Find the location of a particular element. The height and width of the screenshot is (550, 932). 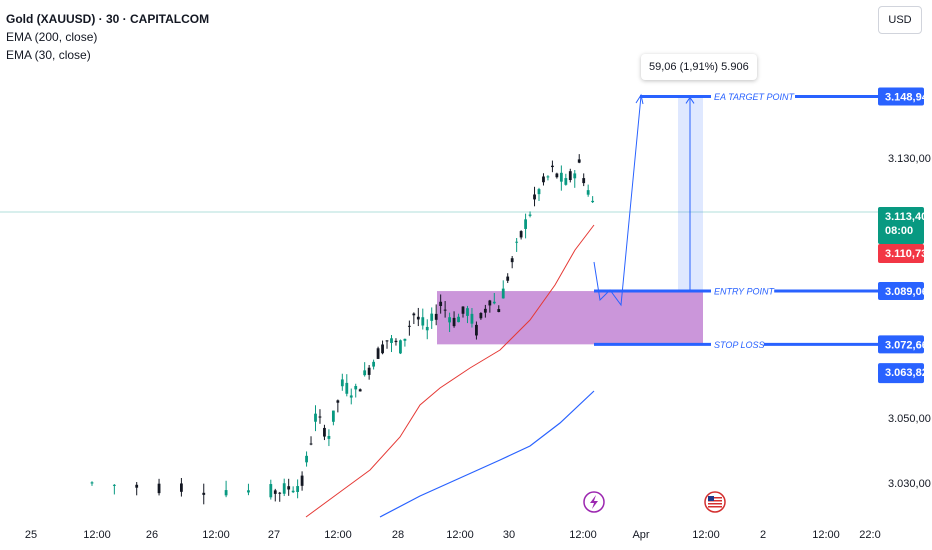

level-badge-text: 3.148,94 is located at coordinates (907, 97).